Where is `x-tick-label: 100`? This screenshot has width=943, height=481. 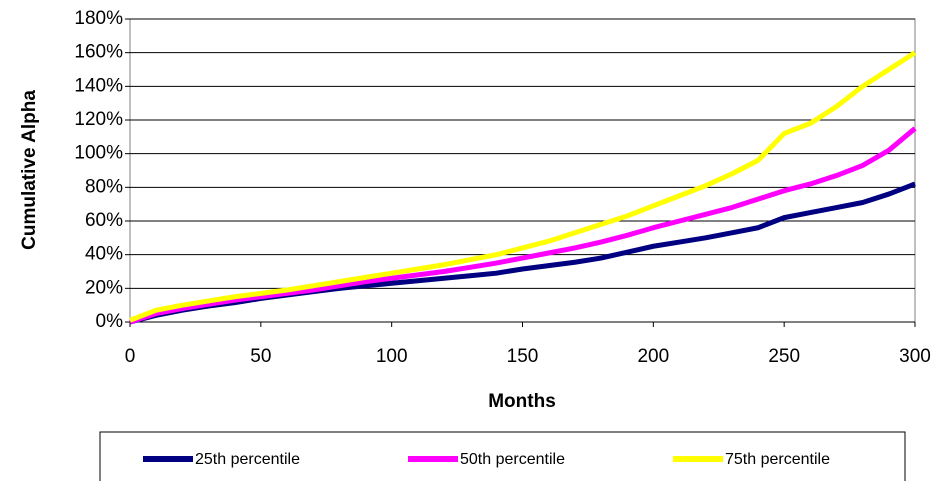
x-tick-label: 100 is located at coordinates (392, 356).